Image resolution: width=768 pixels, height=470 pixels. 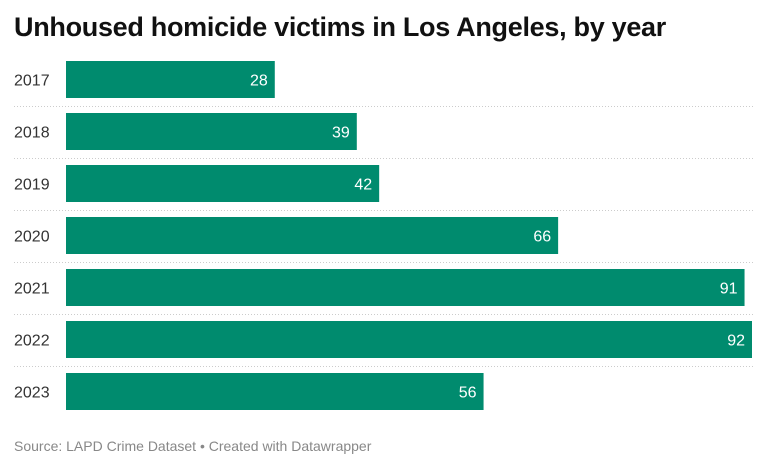 I want to click on category-label: 2021, so click(x=32, y=289).